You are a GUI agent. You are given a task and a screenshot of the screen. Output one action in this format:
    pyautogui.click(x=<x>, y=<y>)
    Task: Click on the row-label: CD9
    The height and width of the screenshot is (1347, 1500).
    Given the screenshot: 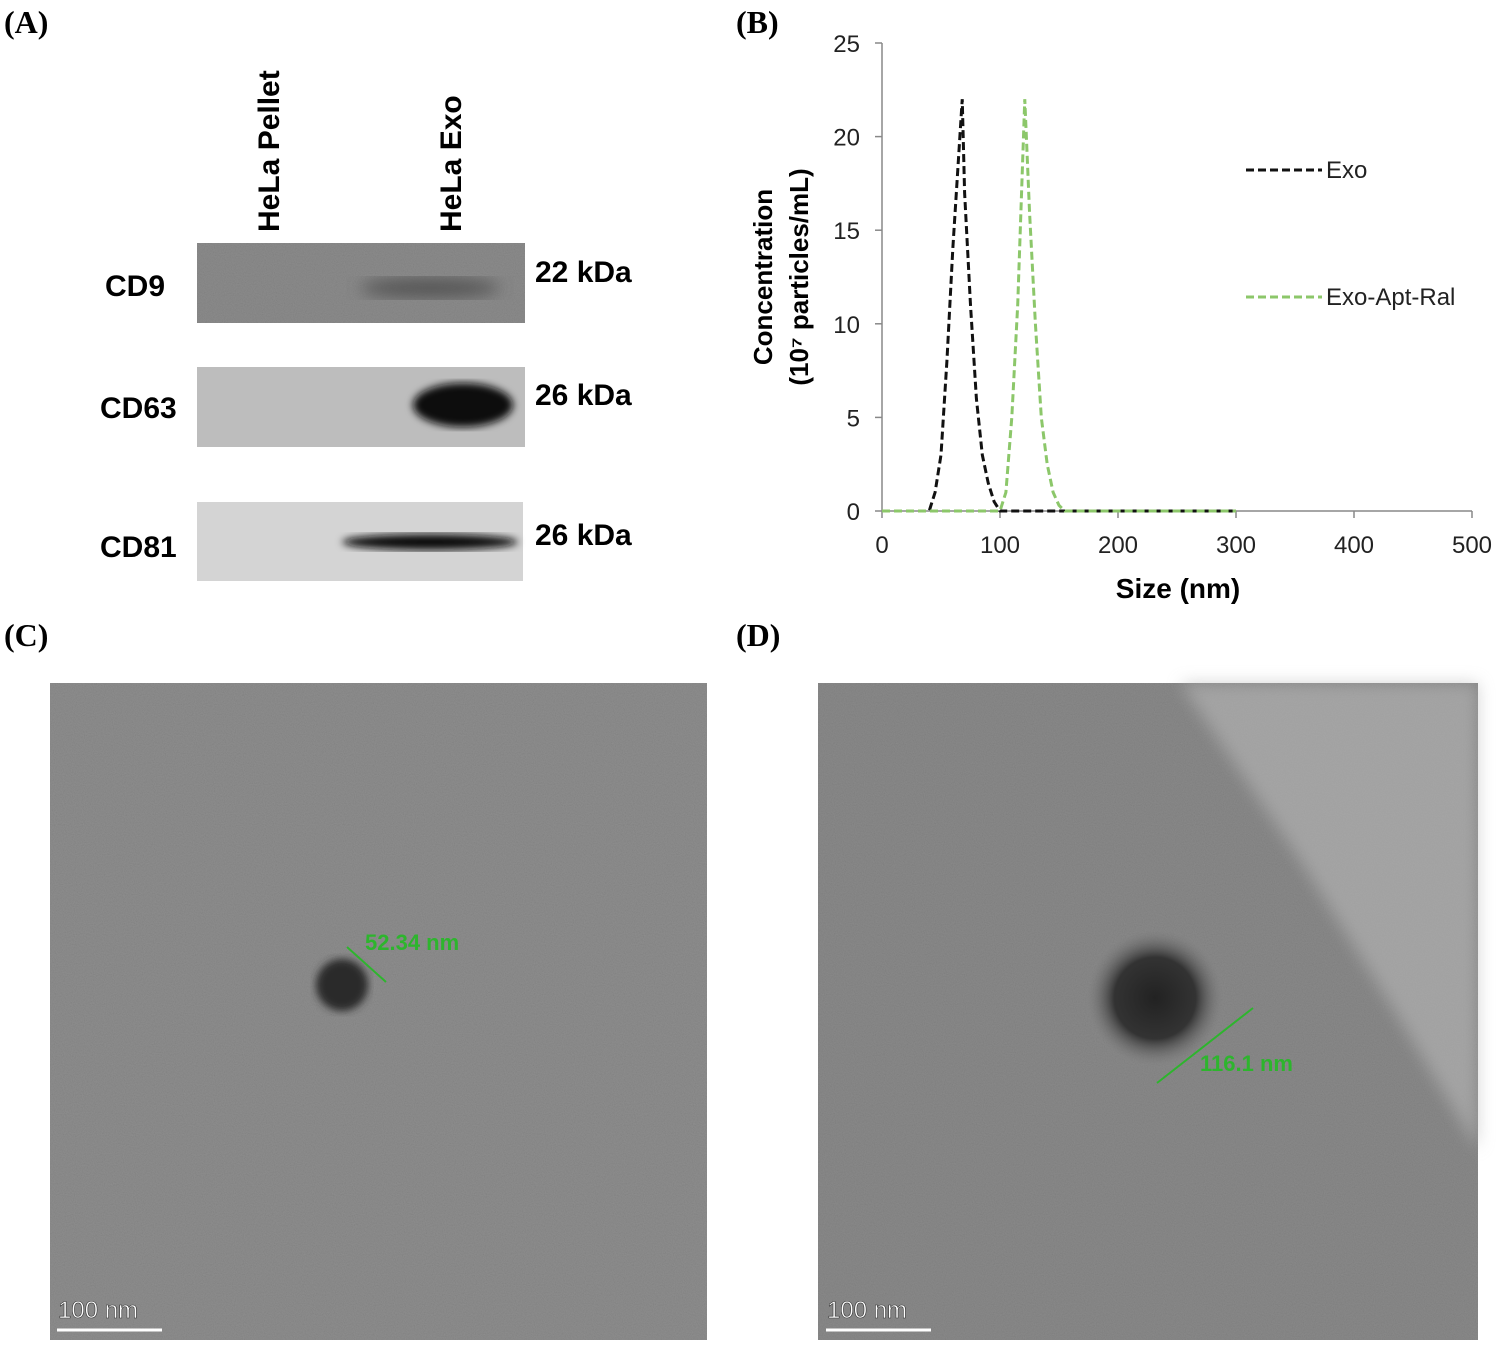 What is the action you would take?
    pyautogui.click(x=135, y=286)
    